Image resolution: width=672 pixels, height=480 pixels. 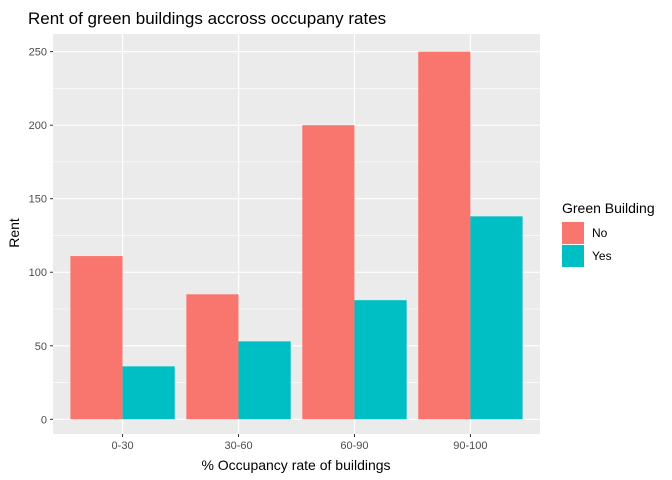 I want to click on legend-title: Green Building, so click(x=608, y=208).